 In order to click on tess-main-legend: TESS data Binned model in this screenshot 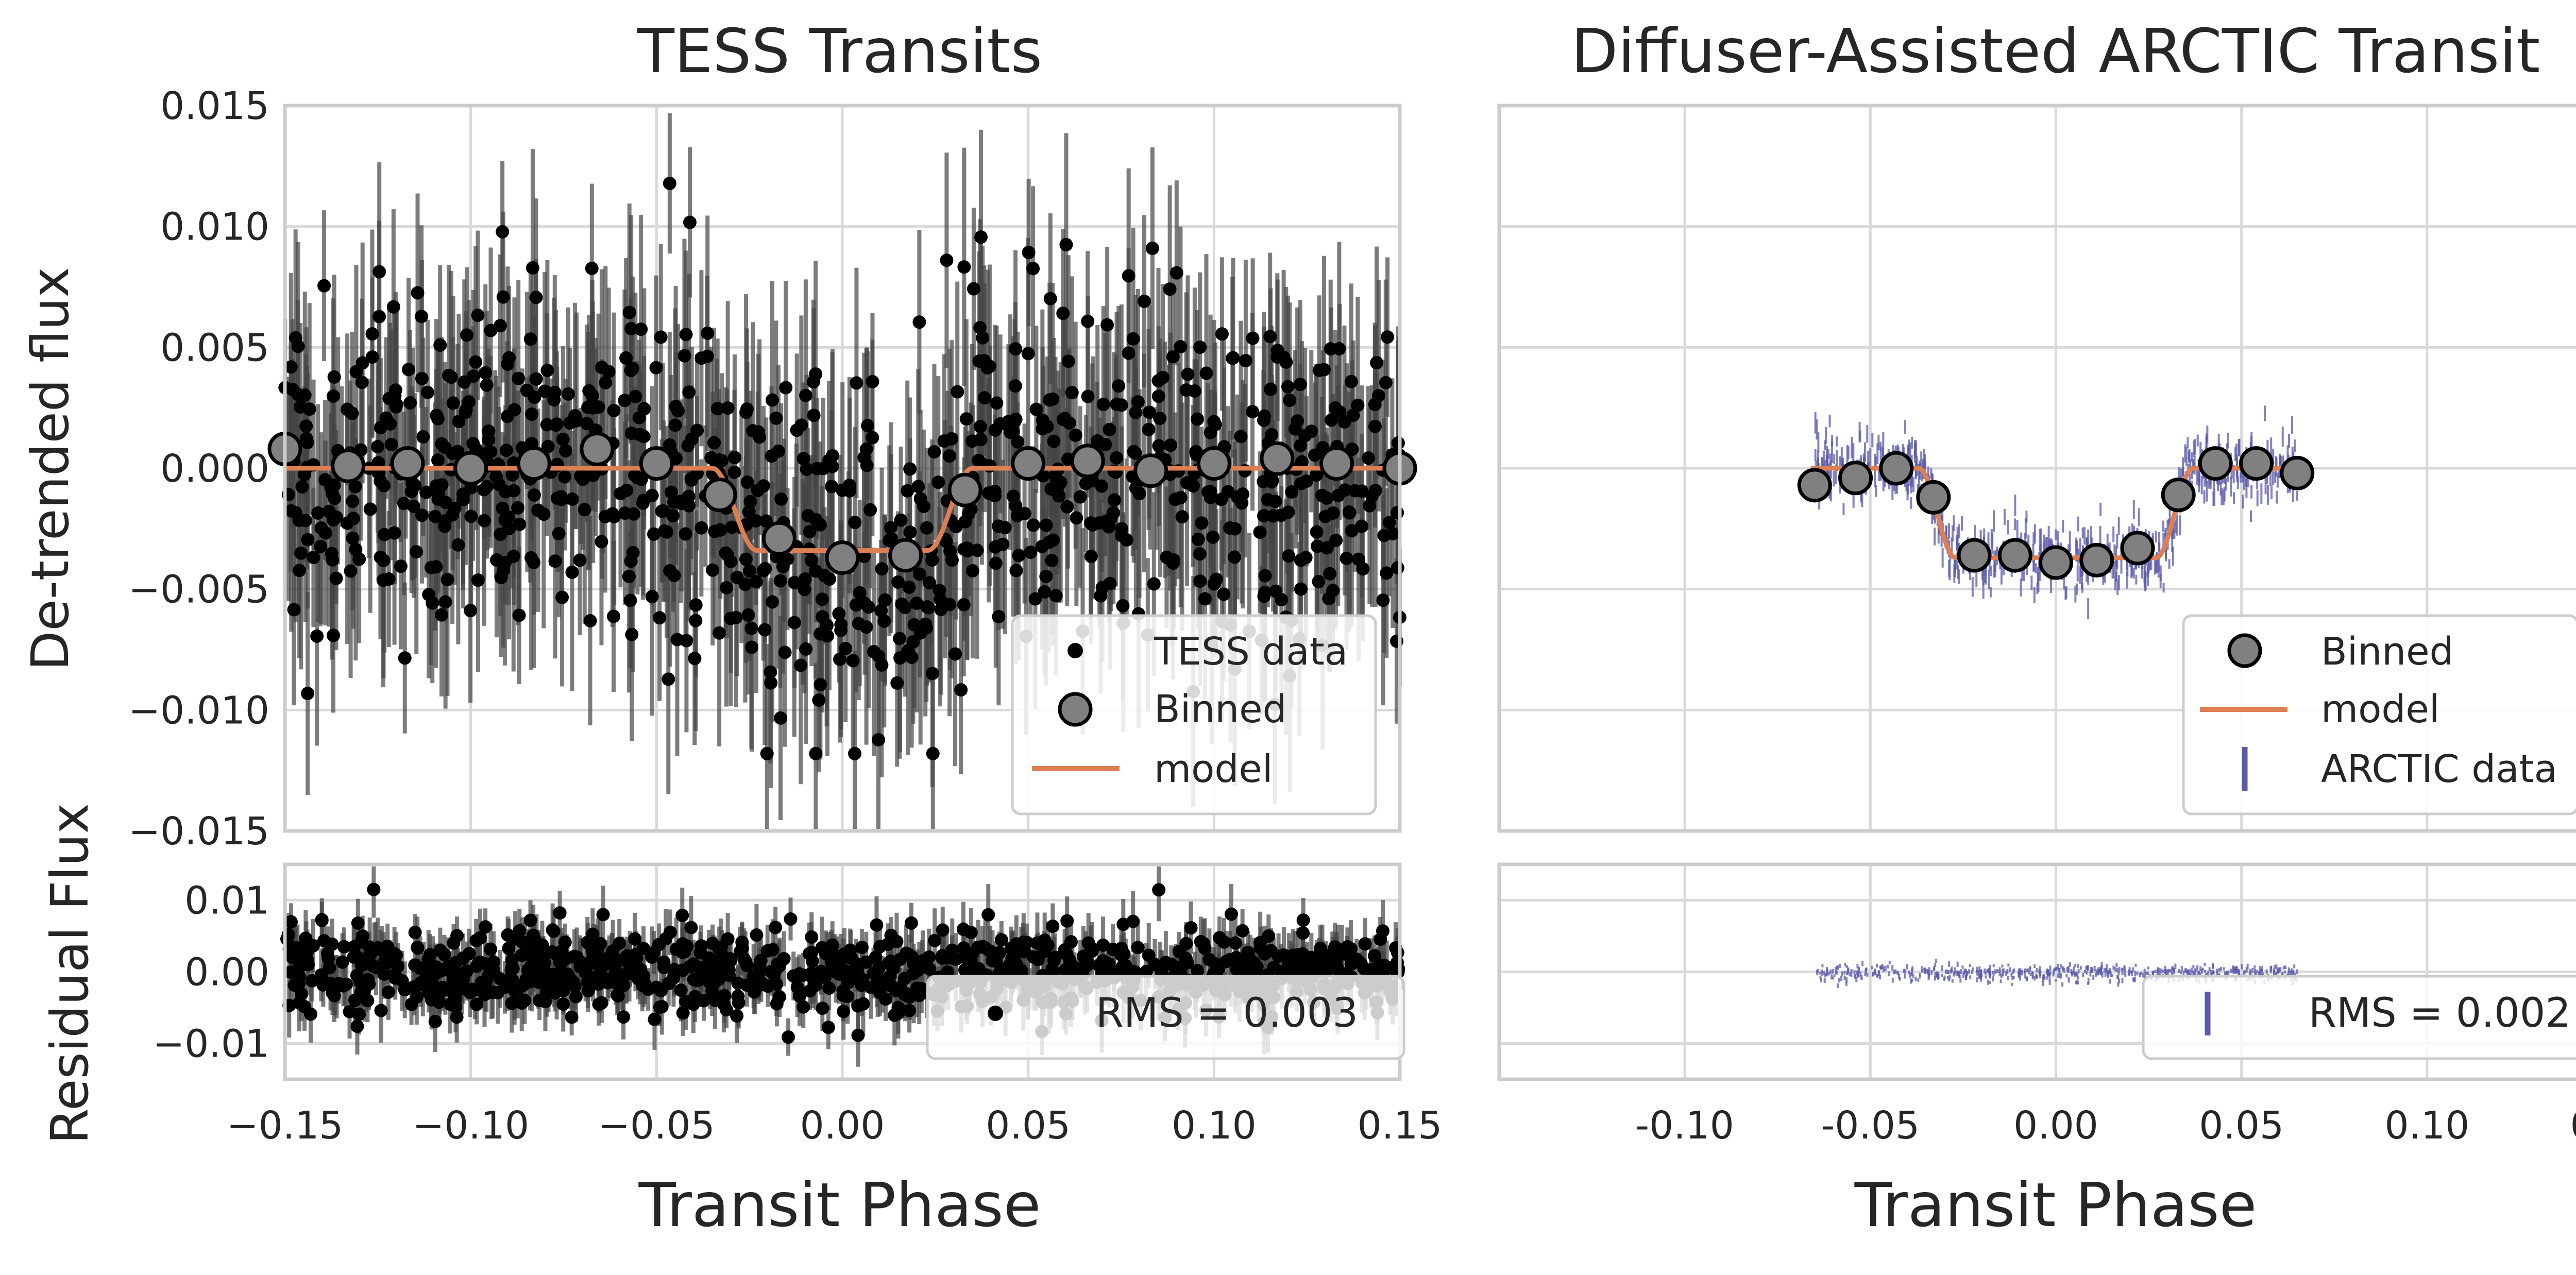, I will do `click(1194, 714)`.